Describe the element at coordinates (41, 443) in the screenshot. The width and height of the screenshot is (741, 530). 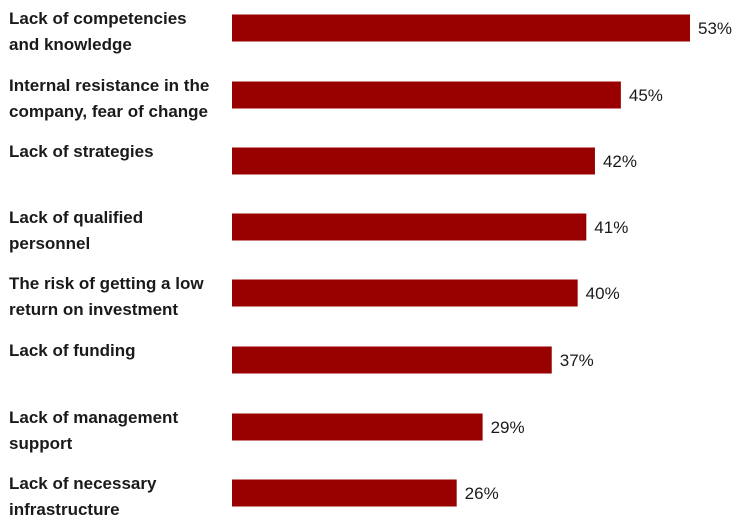
I see `category-label-line: support` at that location.